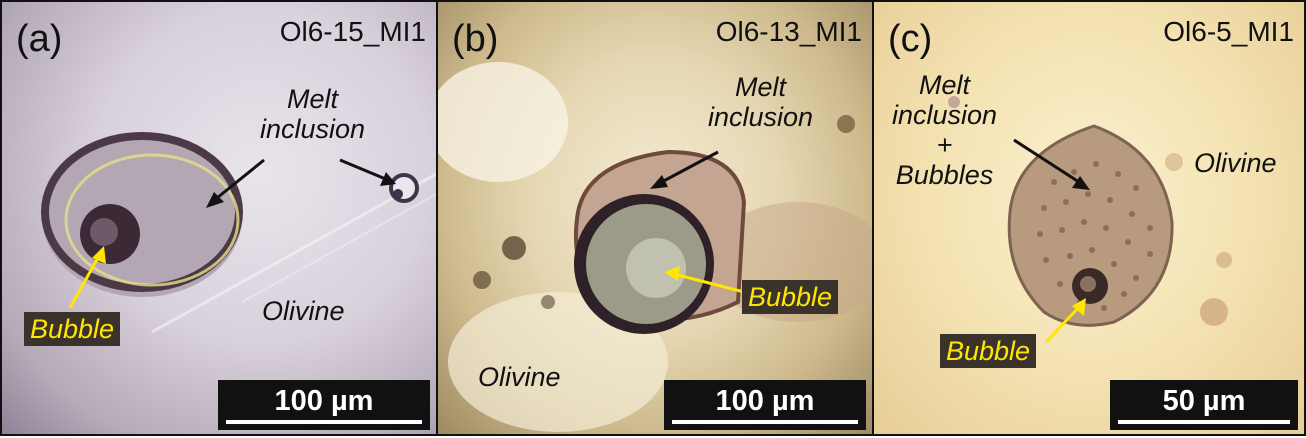 This screenshot has width=1306, height=438. Describe the element at coordinates (475, 39) in the screenshot. I see `panel-letter: (b)` at that location.